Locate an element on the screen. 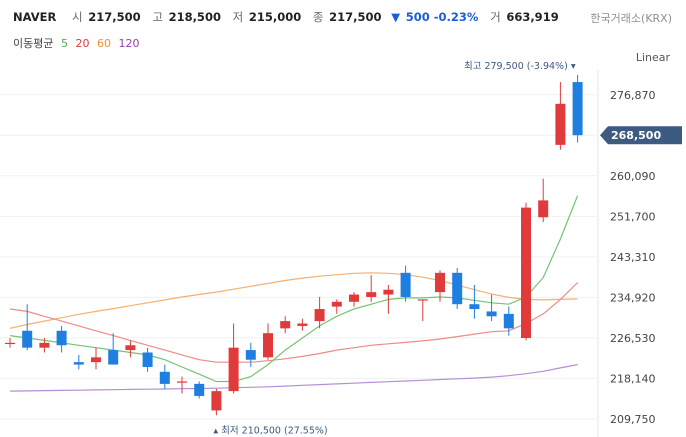 The width and height of the screenshot is (686, 437). y-tick-label: 276,870 is located at coordinates (633, 95).